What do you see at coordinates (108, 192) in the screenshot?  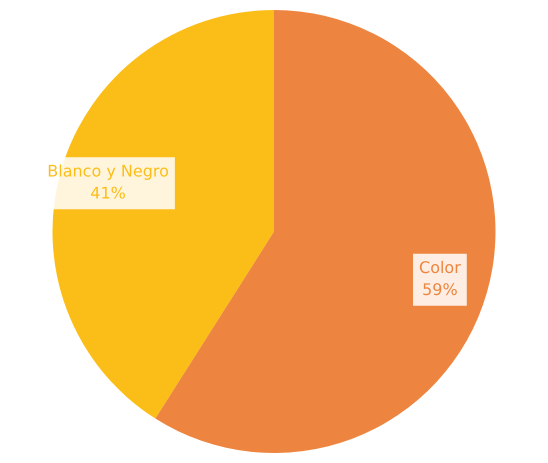 I see `data-label: 41%` at bounding box center [108, 192].